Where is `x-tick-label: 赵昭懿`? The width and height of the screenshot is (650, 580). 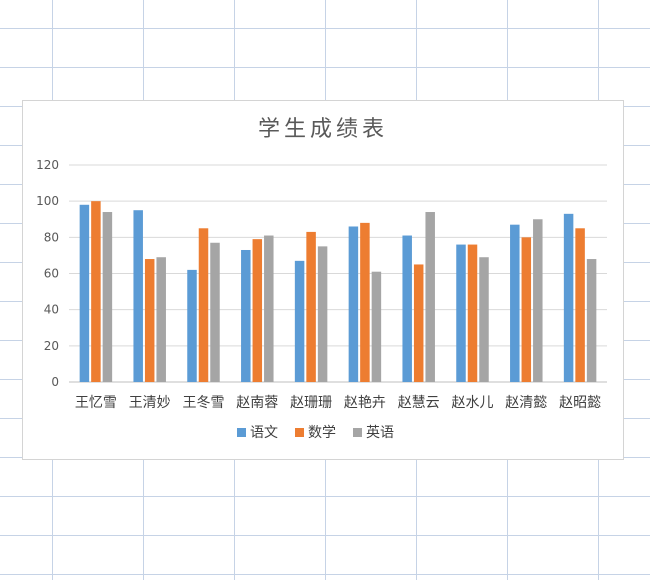
x-tick-label: 赵昭懿 is located at coordinates (580, 403).